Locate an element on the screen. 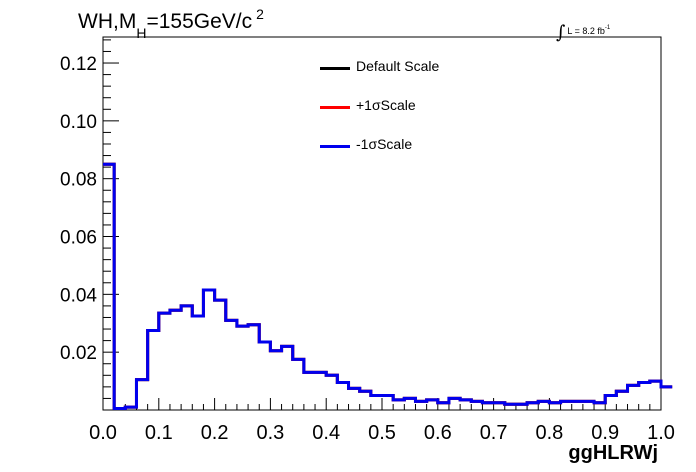 This screenshot has height=472, width=696. title-main: WH,M is located at coordinates (107, 21).